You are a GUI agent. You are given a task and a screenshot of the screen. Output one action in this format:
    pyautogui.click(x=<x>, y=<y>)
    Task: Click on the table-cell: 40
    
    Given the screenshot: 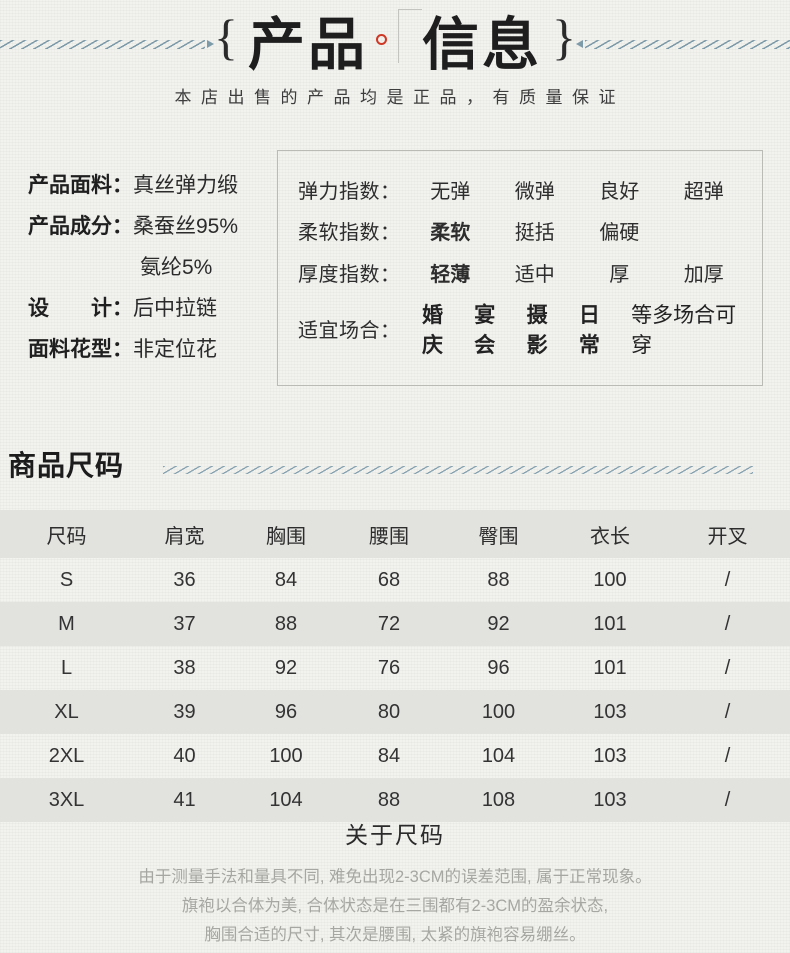 What is the action you would take?
    pyautogui.click(x=184, y=755)
    